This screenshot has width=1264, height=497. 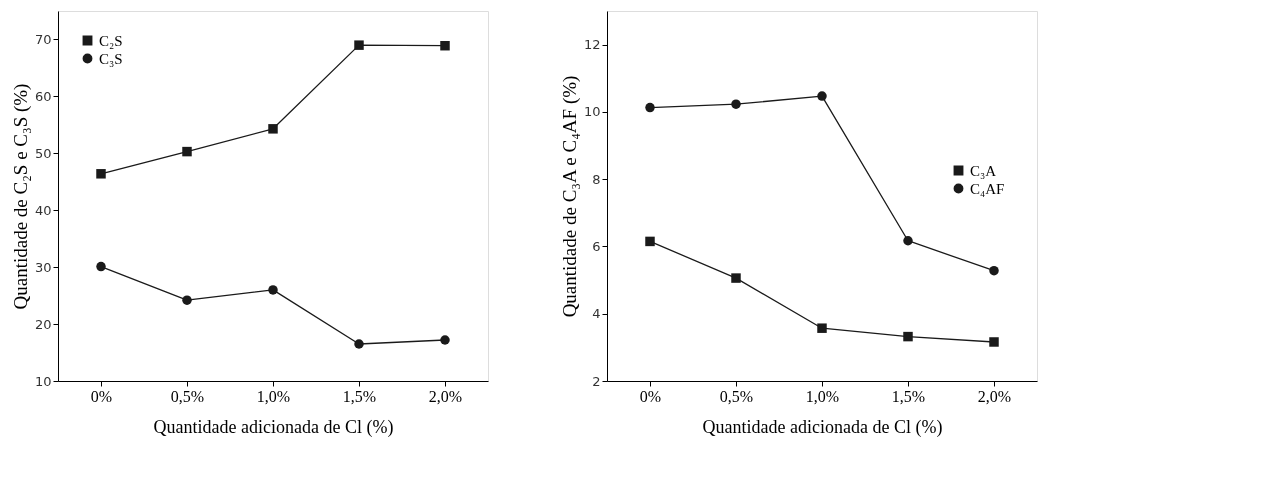 I want to click on y-axis-title: Quantidade de C₂S e C₃S (%), so click(x=20, y=196).